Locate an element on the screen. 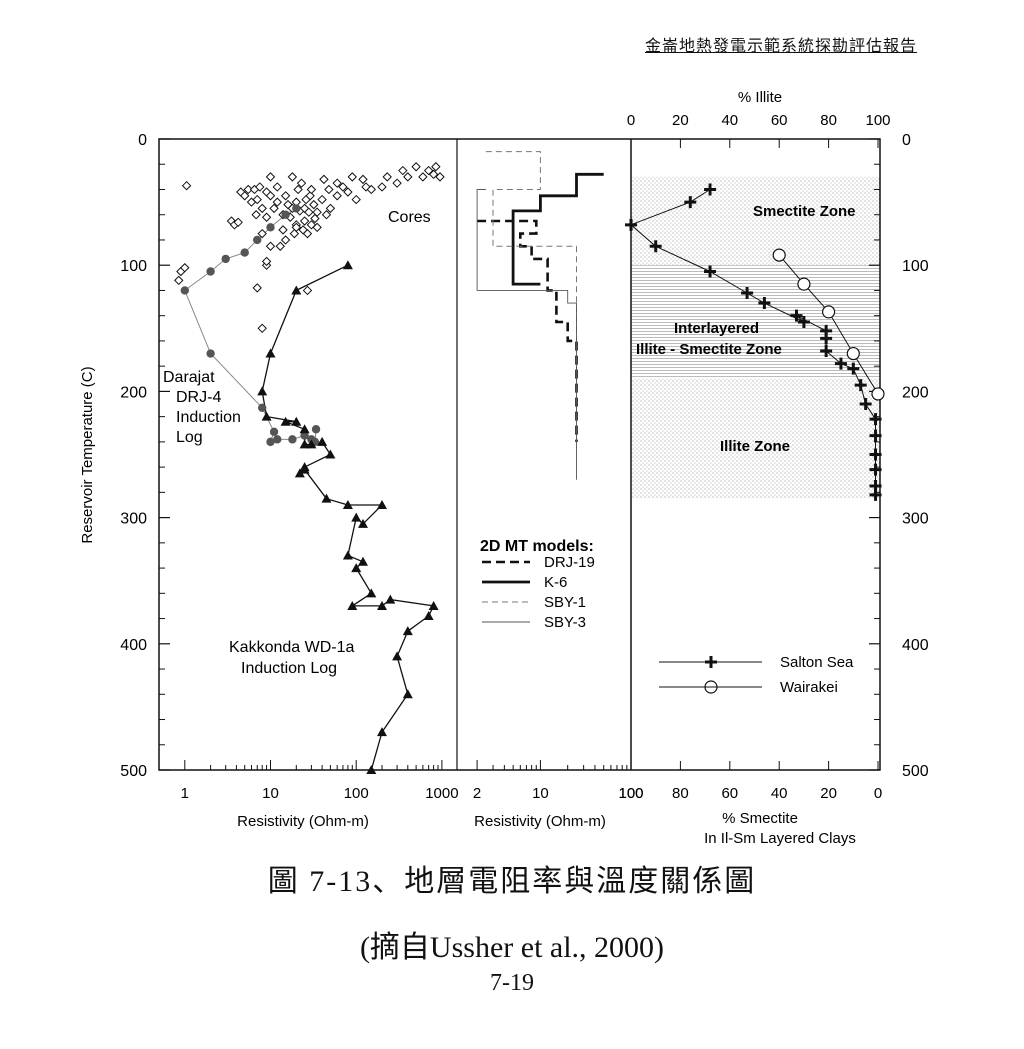 The width and height of the screenshot is (1024, 1049). zone-label-interlayered: Interlayered is located at coordinates (716, 328).